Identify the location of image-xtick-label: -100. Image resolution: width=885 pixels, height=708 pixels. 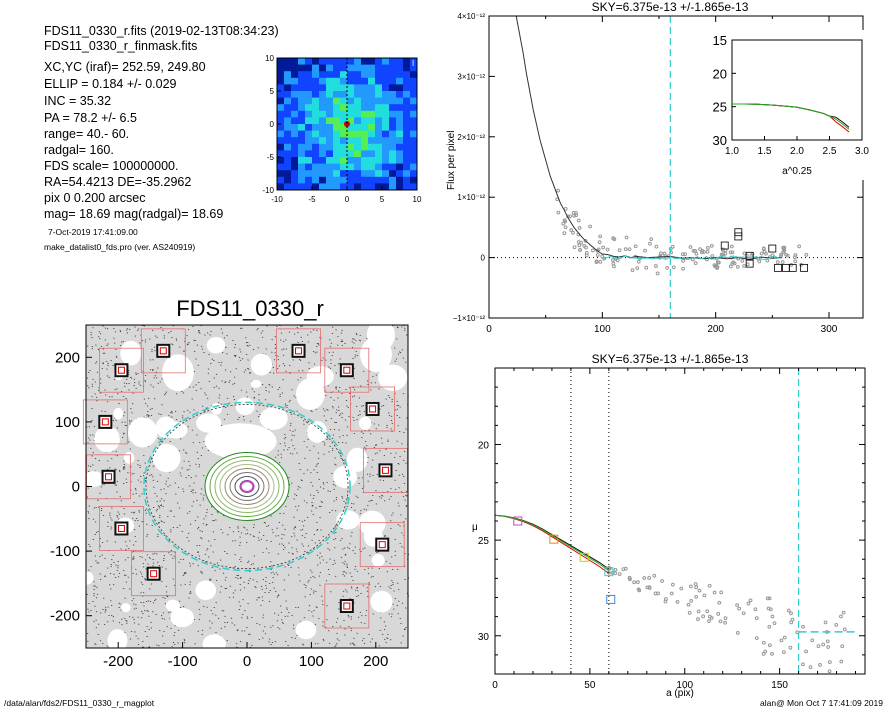
(183, 661).